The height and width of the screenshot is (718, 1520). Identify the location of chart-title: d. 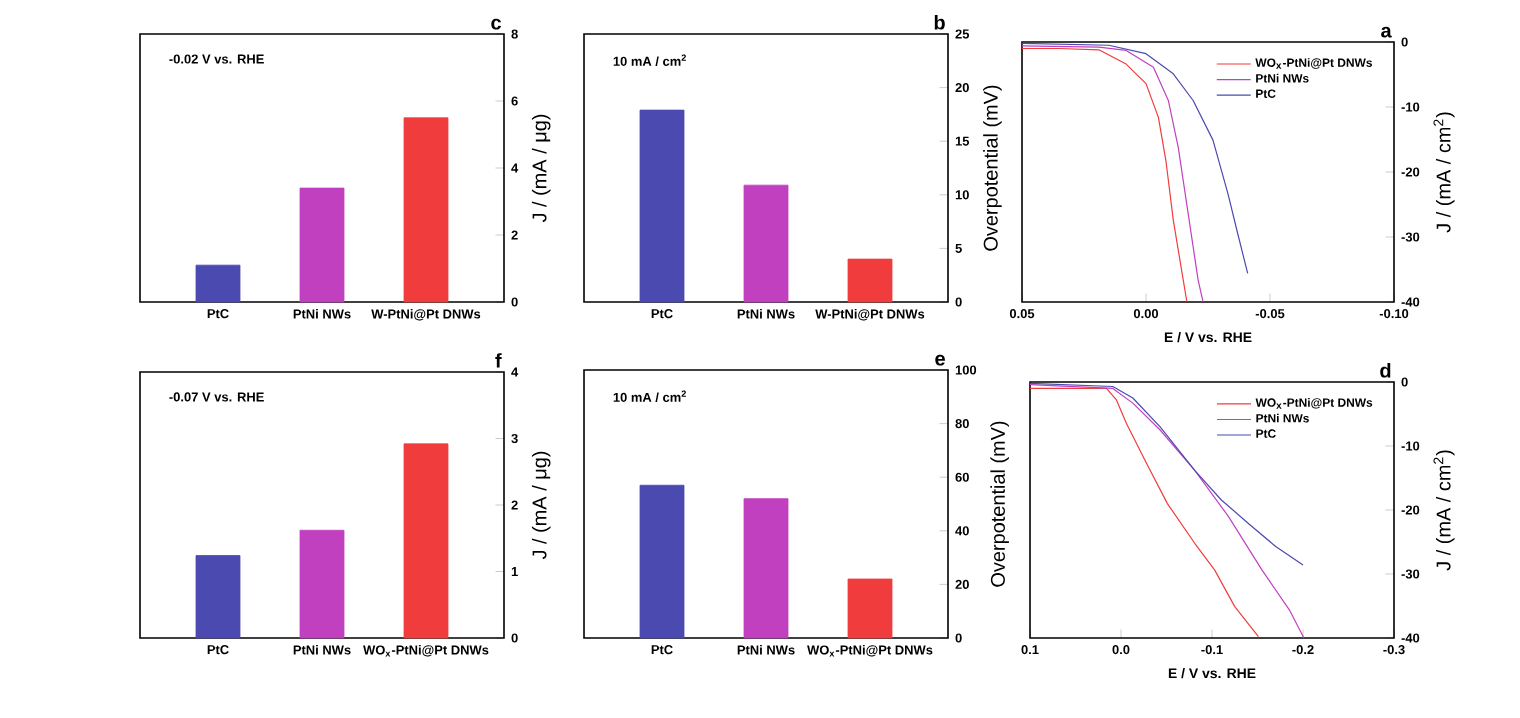
(1385, 370).